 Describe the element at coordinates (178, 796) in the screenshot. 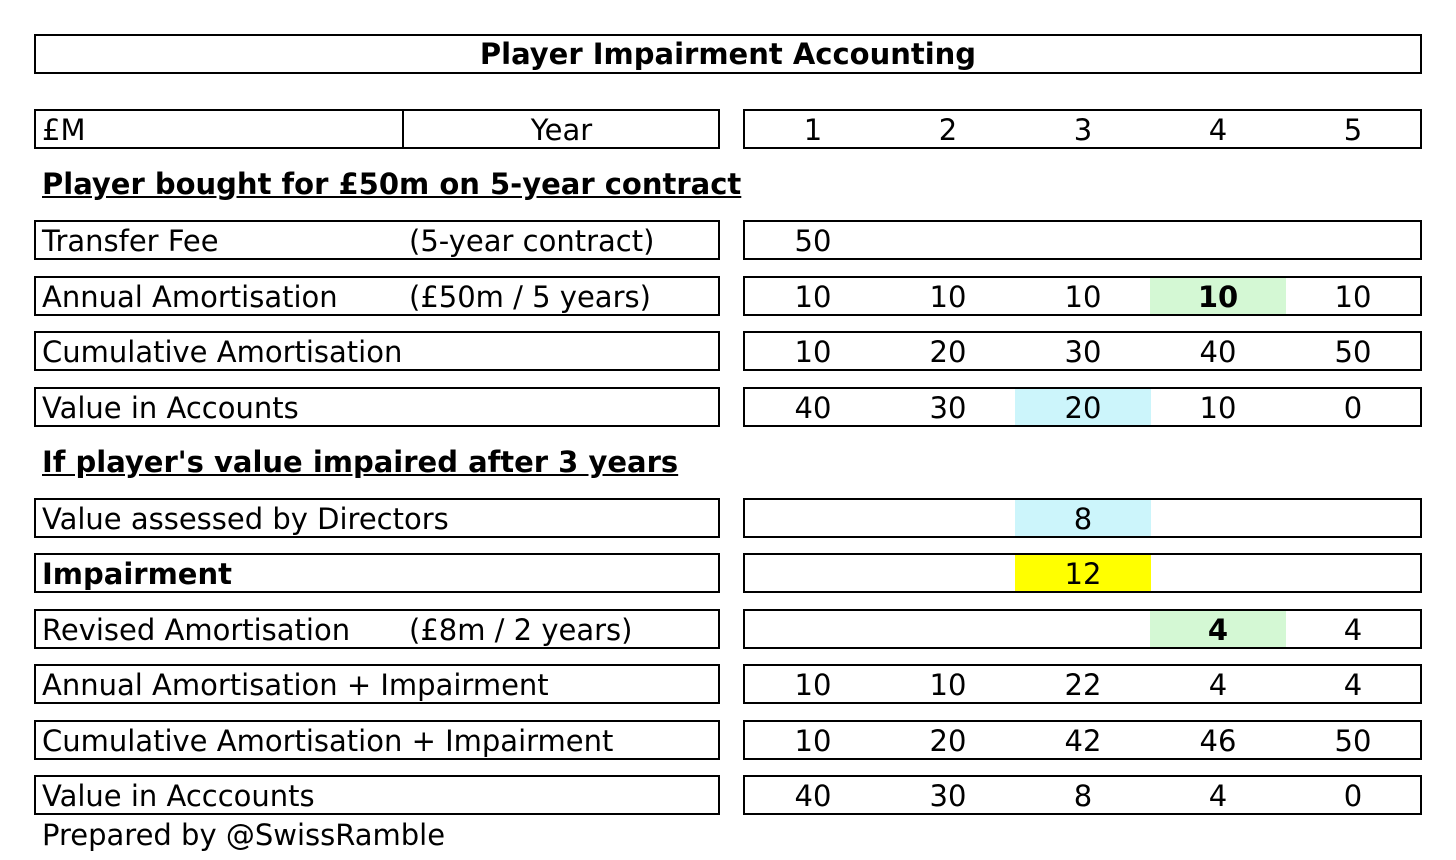

I see `row-label: Value in Acccounts` at that location.